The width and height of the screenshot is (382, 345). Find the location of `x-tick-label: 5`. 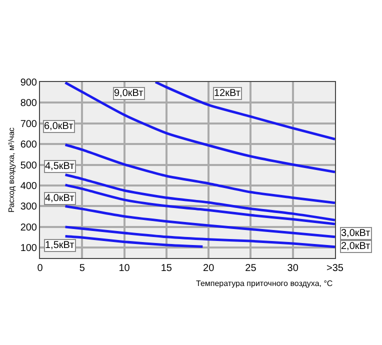

x-tick-label: 5 is located at coordinates (82, 268).